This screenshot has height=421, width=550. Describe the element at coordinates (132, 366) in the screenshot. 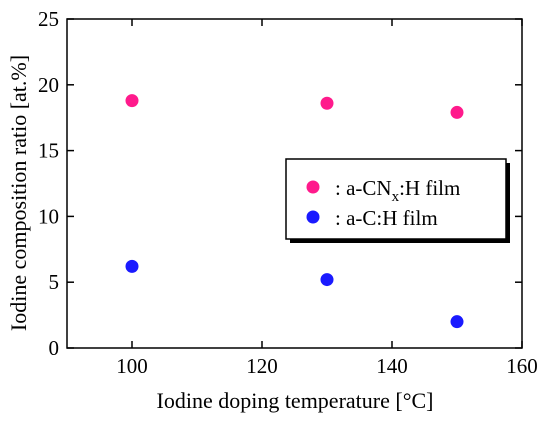

I see `x-tick-label: 100` at that location.